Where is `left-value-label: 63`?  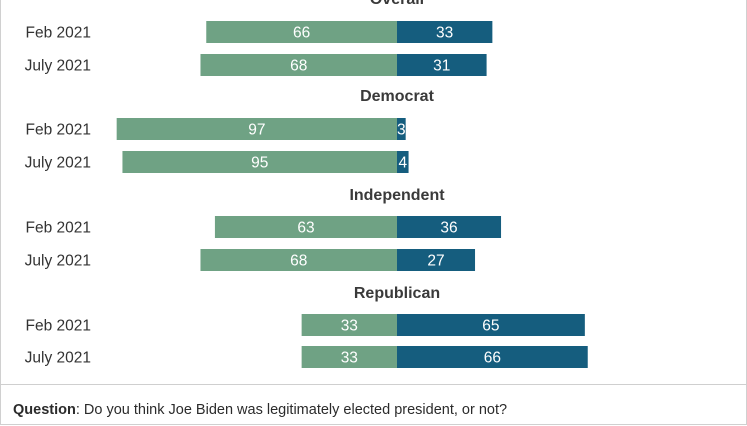 left-value-label: 63 is located at coordinates (305, 228).